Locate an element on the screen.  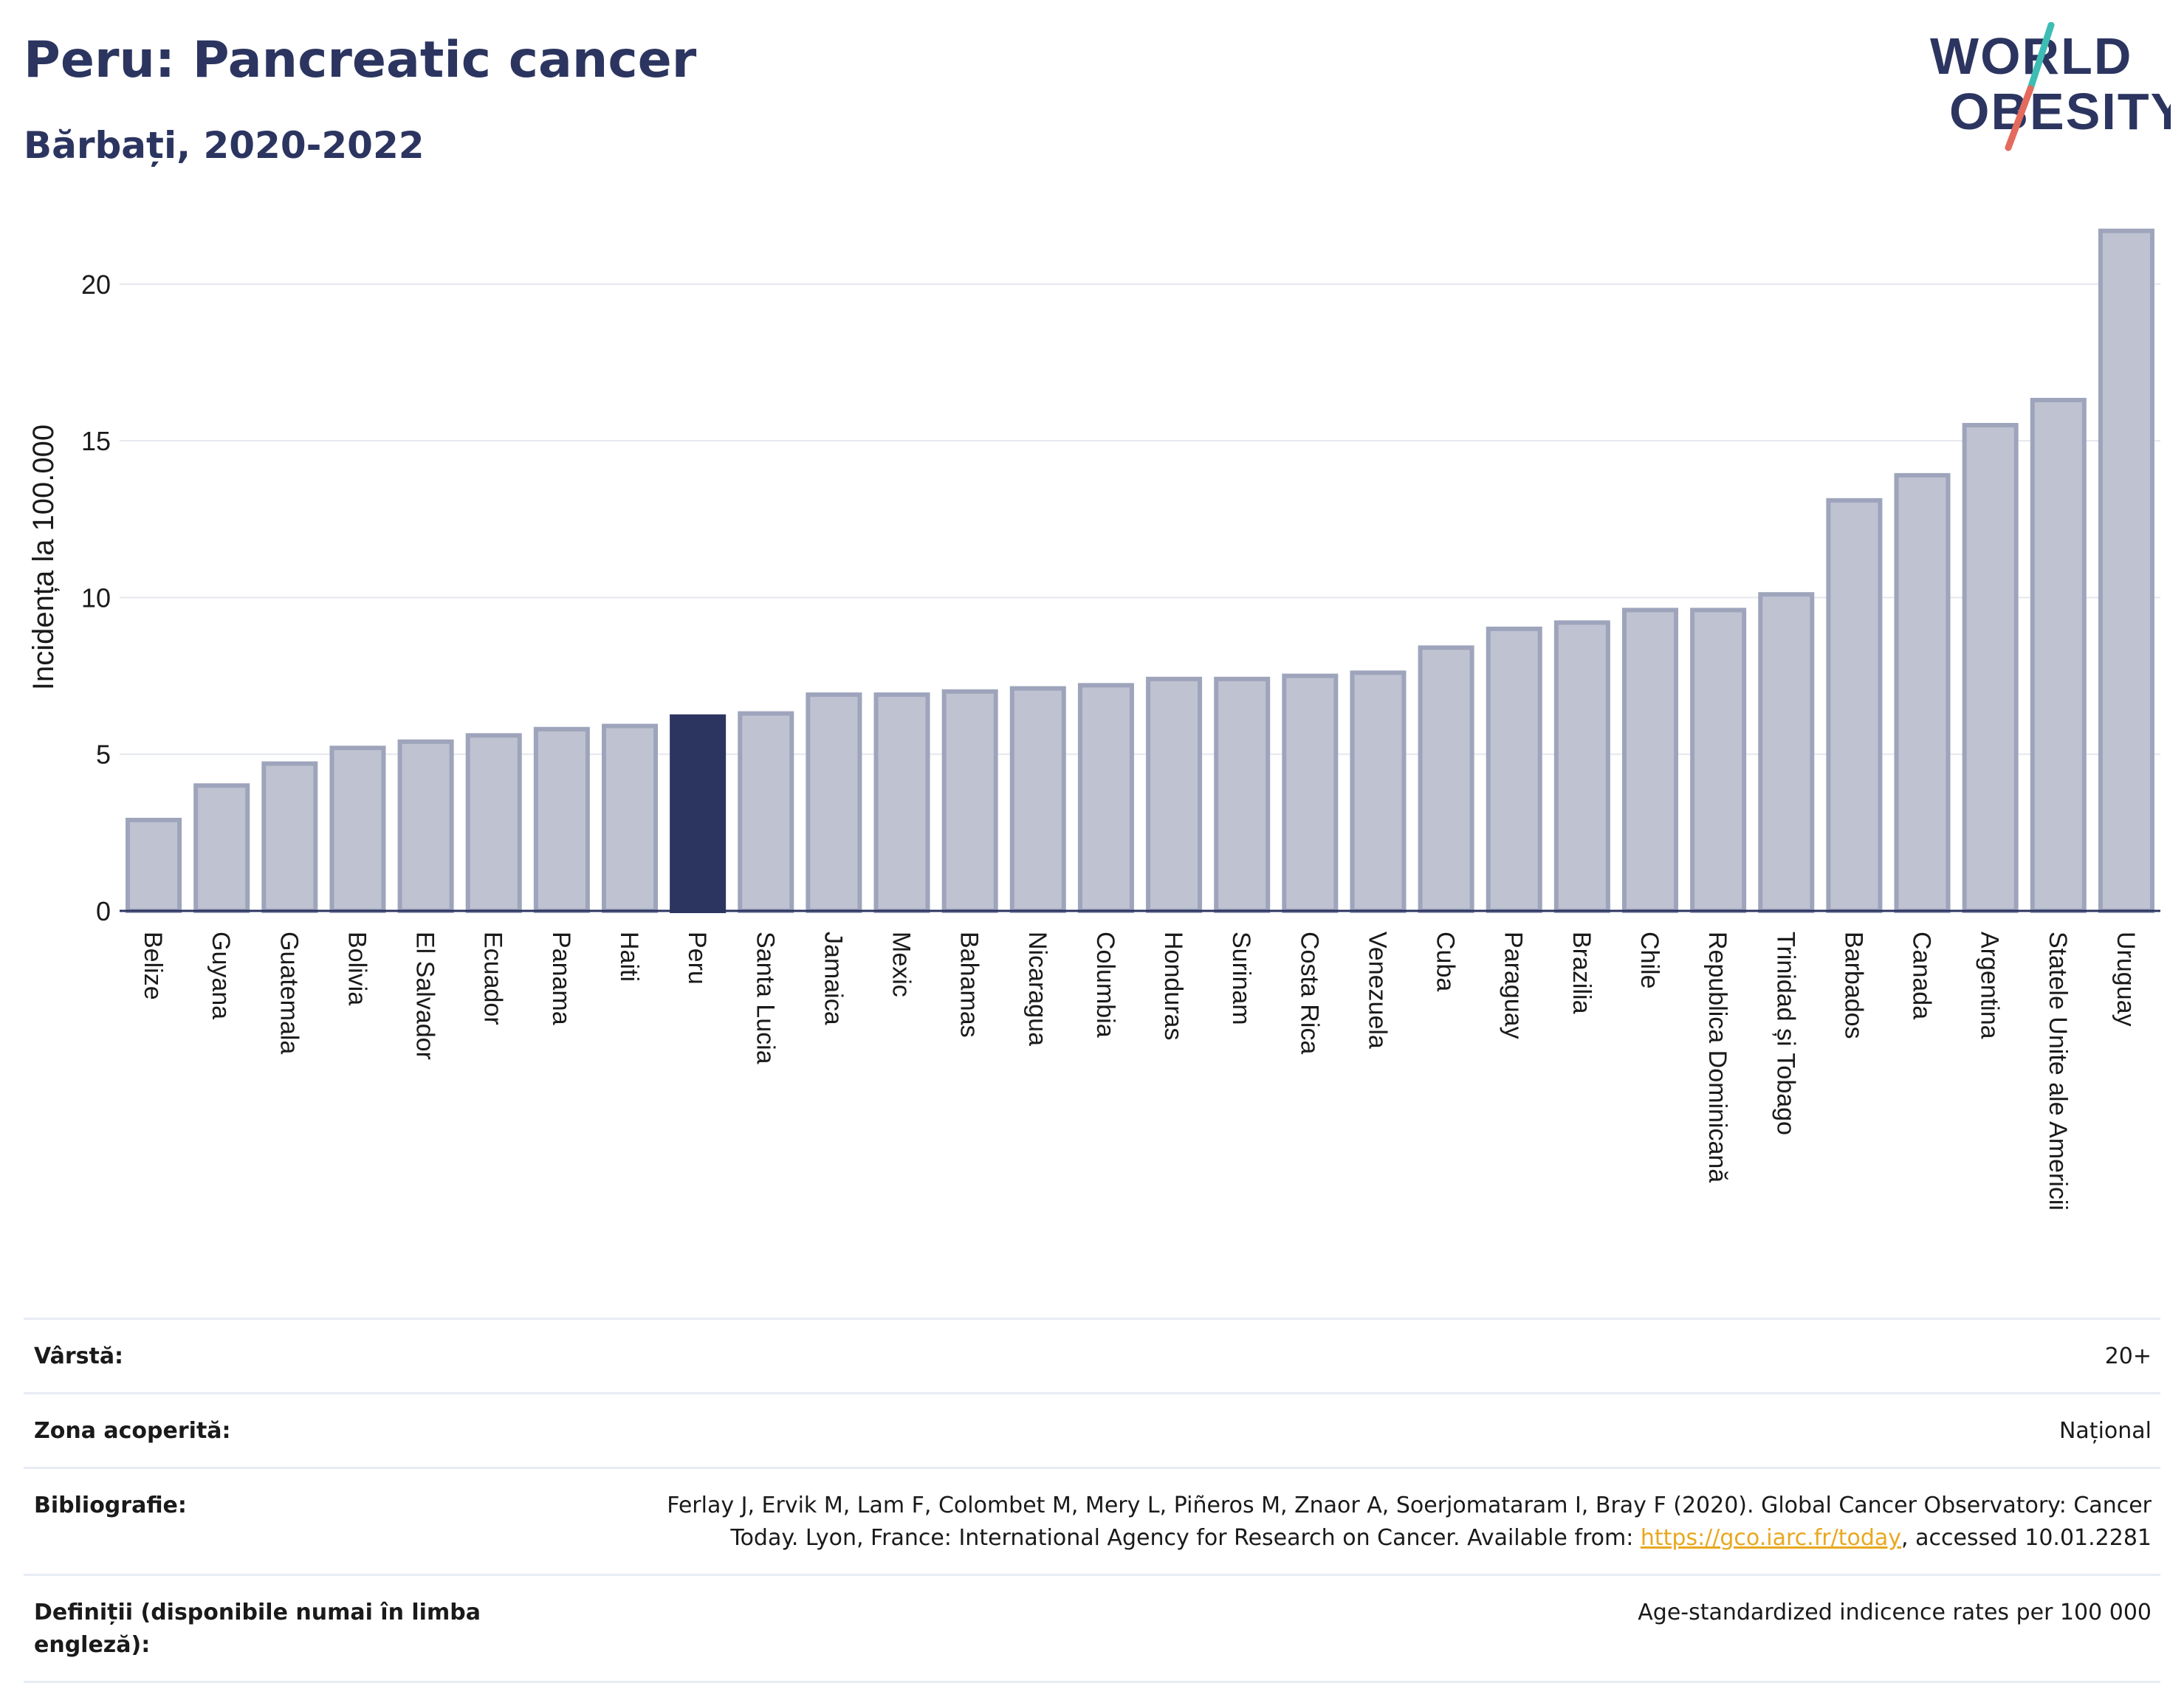
bar-republica-dominican- is located at coordinates (1719, 760).